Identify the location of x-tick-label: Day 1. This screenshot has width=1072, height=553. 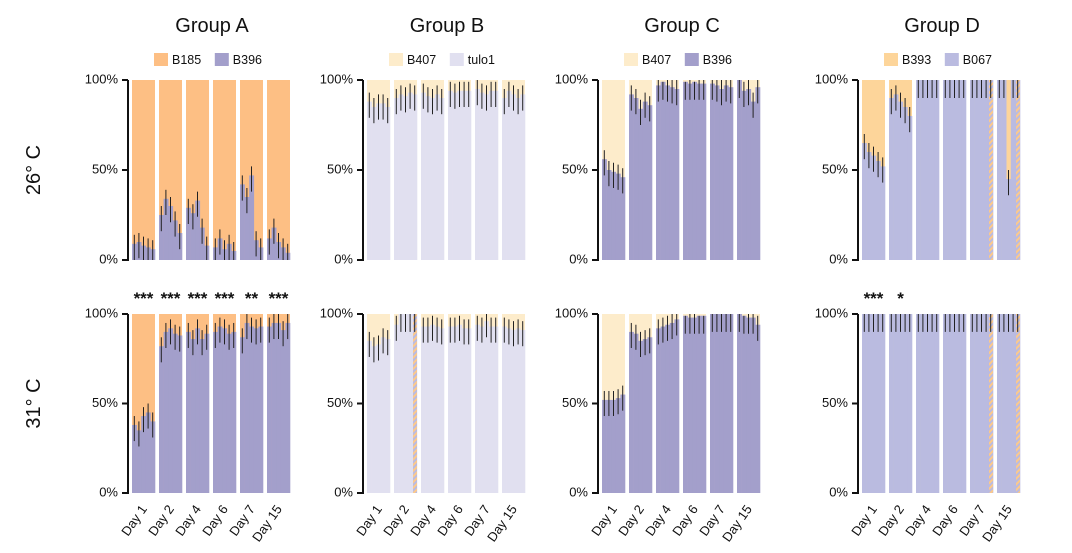
(134, 520).